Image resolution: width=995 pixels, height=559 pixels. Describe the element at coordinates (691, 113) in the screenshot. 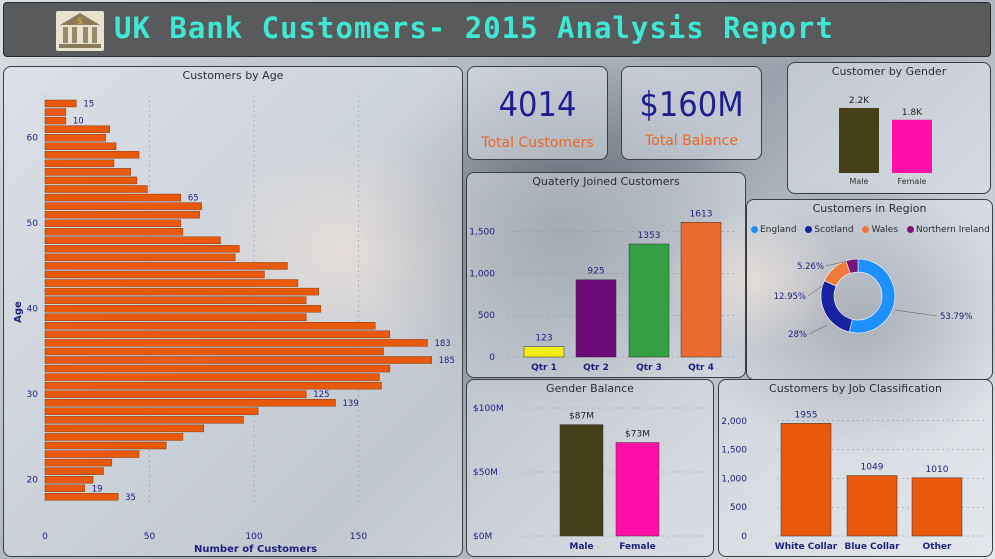

I see `total-balance-card: $160M Total Balance` at that location.